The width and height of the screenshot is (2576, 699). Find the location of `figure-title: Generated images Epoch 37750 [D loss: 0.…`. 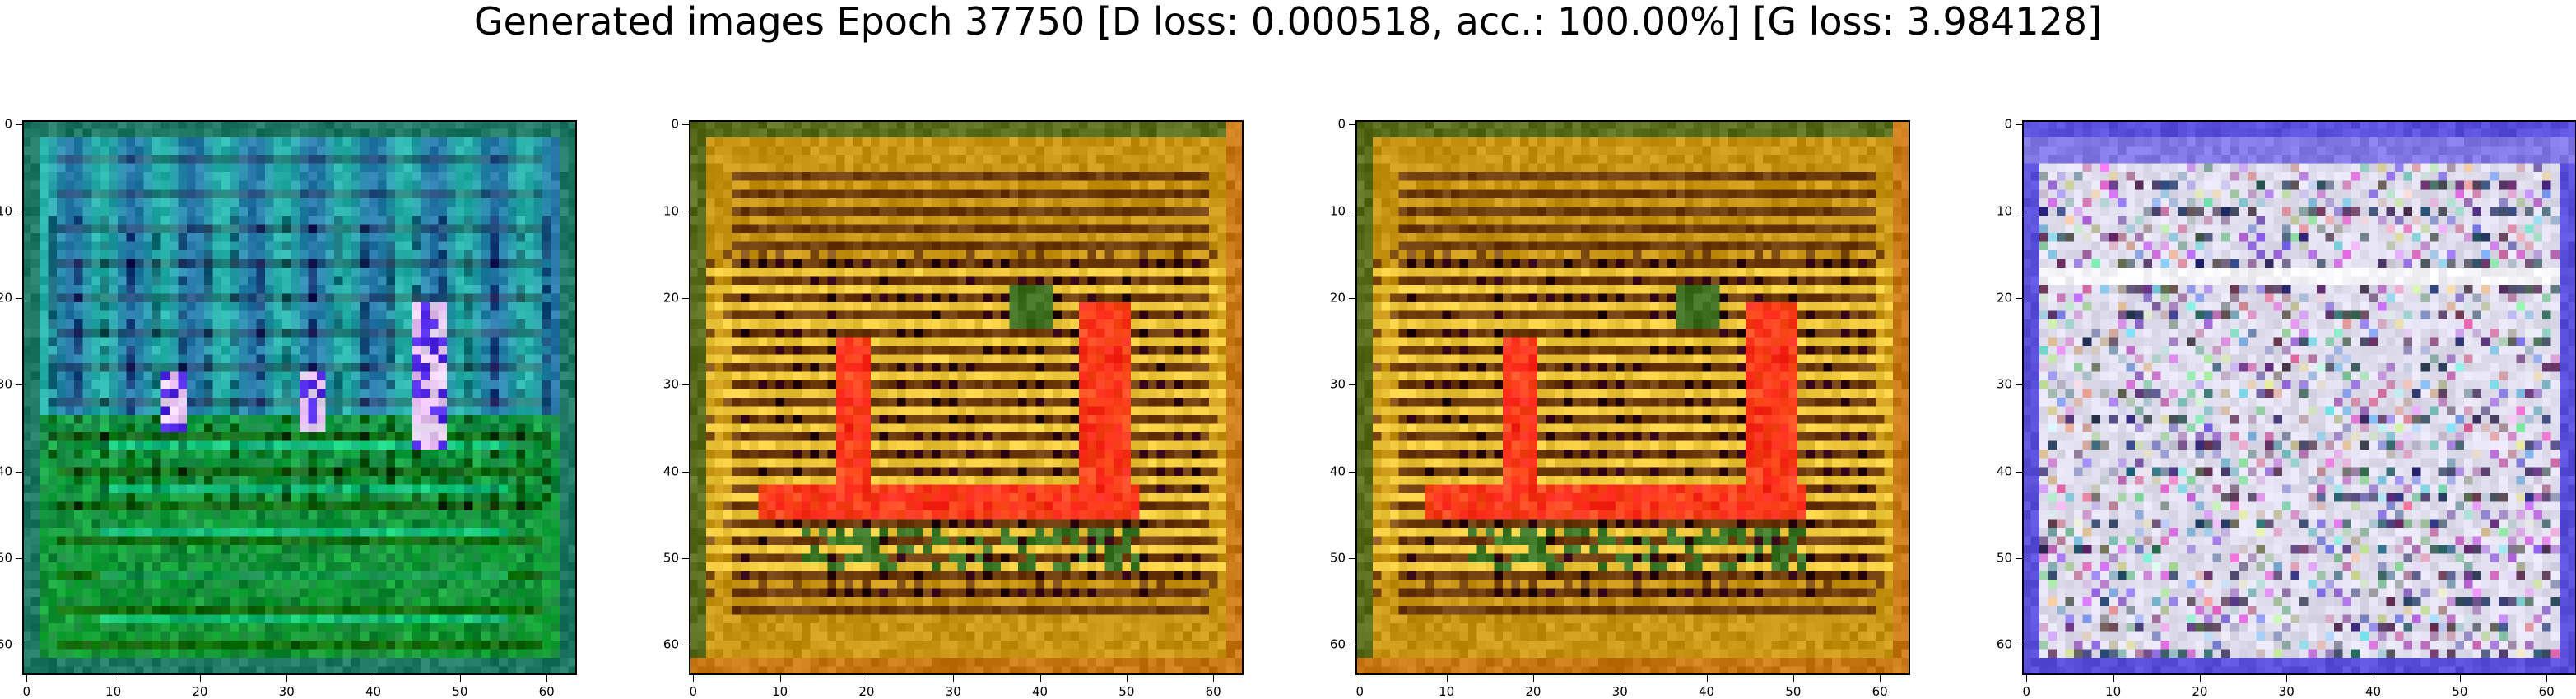

figure-title: Generated images Epoch 37750 [D loss: 0.… is located at coordinates (1288, 22).